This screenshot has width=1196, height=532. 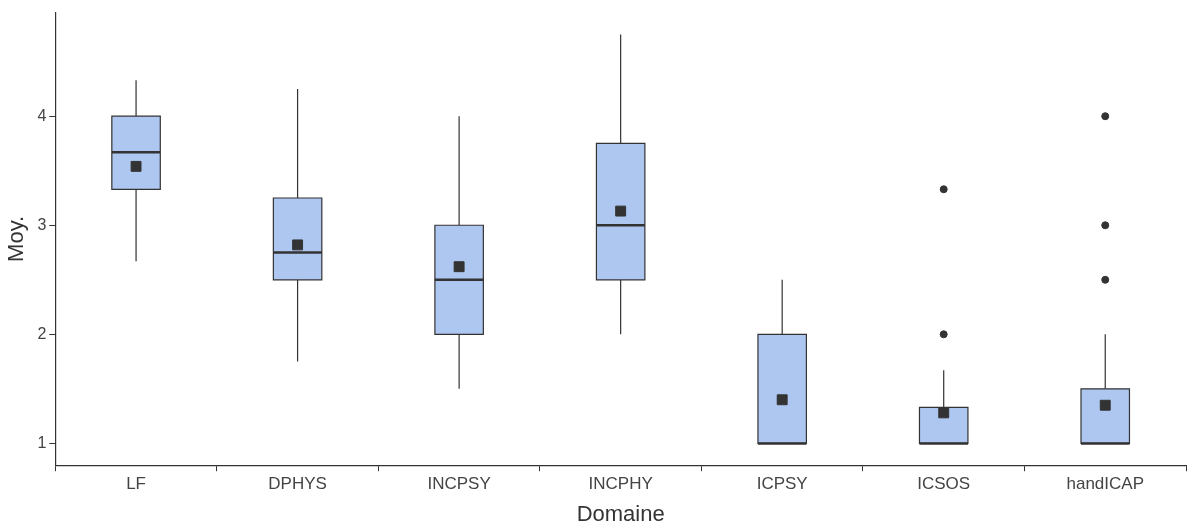 I want to click on x-tick-label: LF, so click(x=136, y=484).